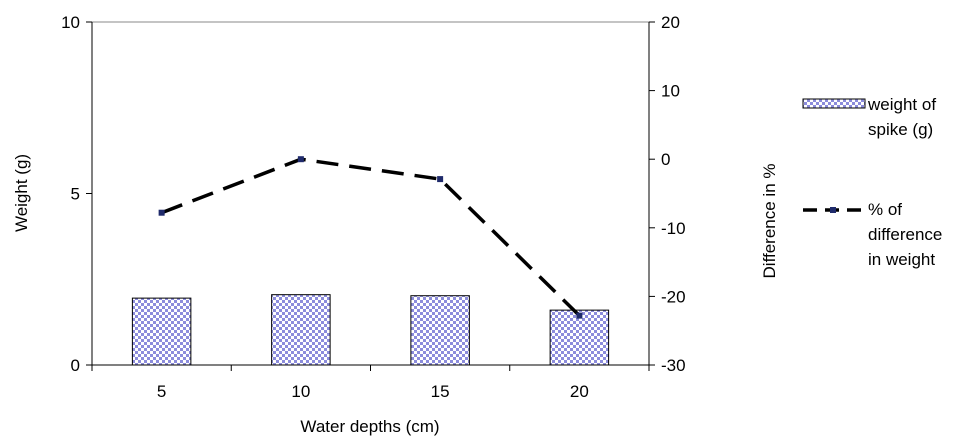 The width and height of the screenshot is (971, 442). What do you see at coordinates (673, 228) in the screenshot?
I see `y2-tick-label: -10` at bounding box center [673, 228].